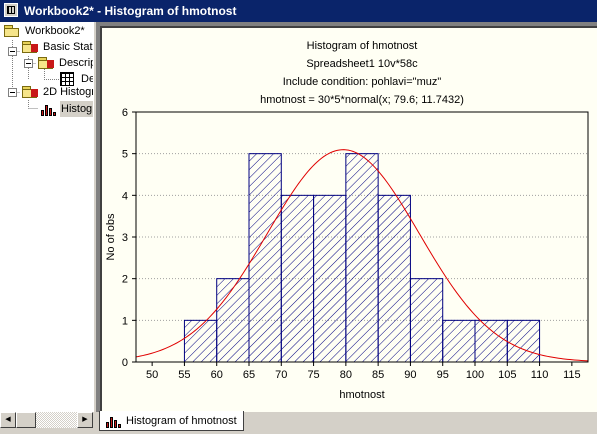  What do you see at coordinates (540, 375) in the screenshot?
I see `x-tick-label: 110` at bounding box center [540, 375].